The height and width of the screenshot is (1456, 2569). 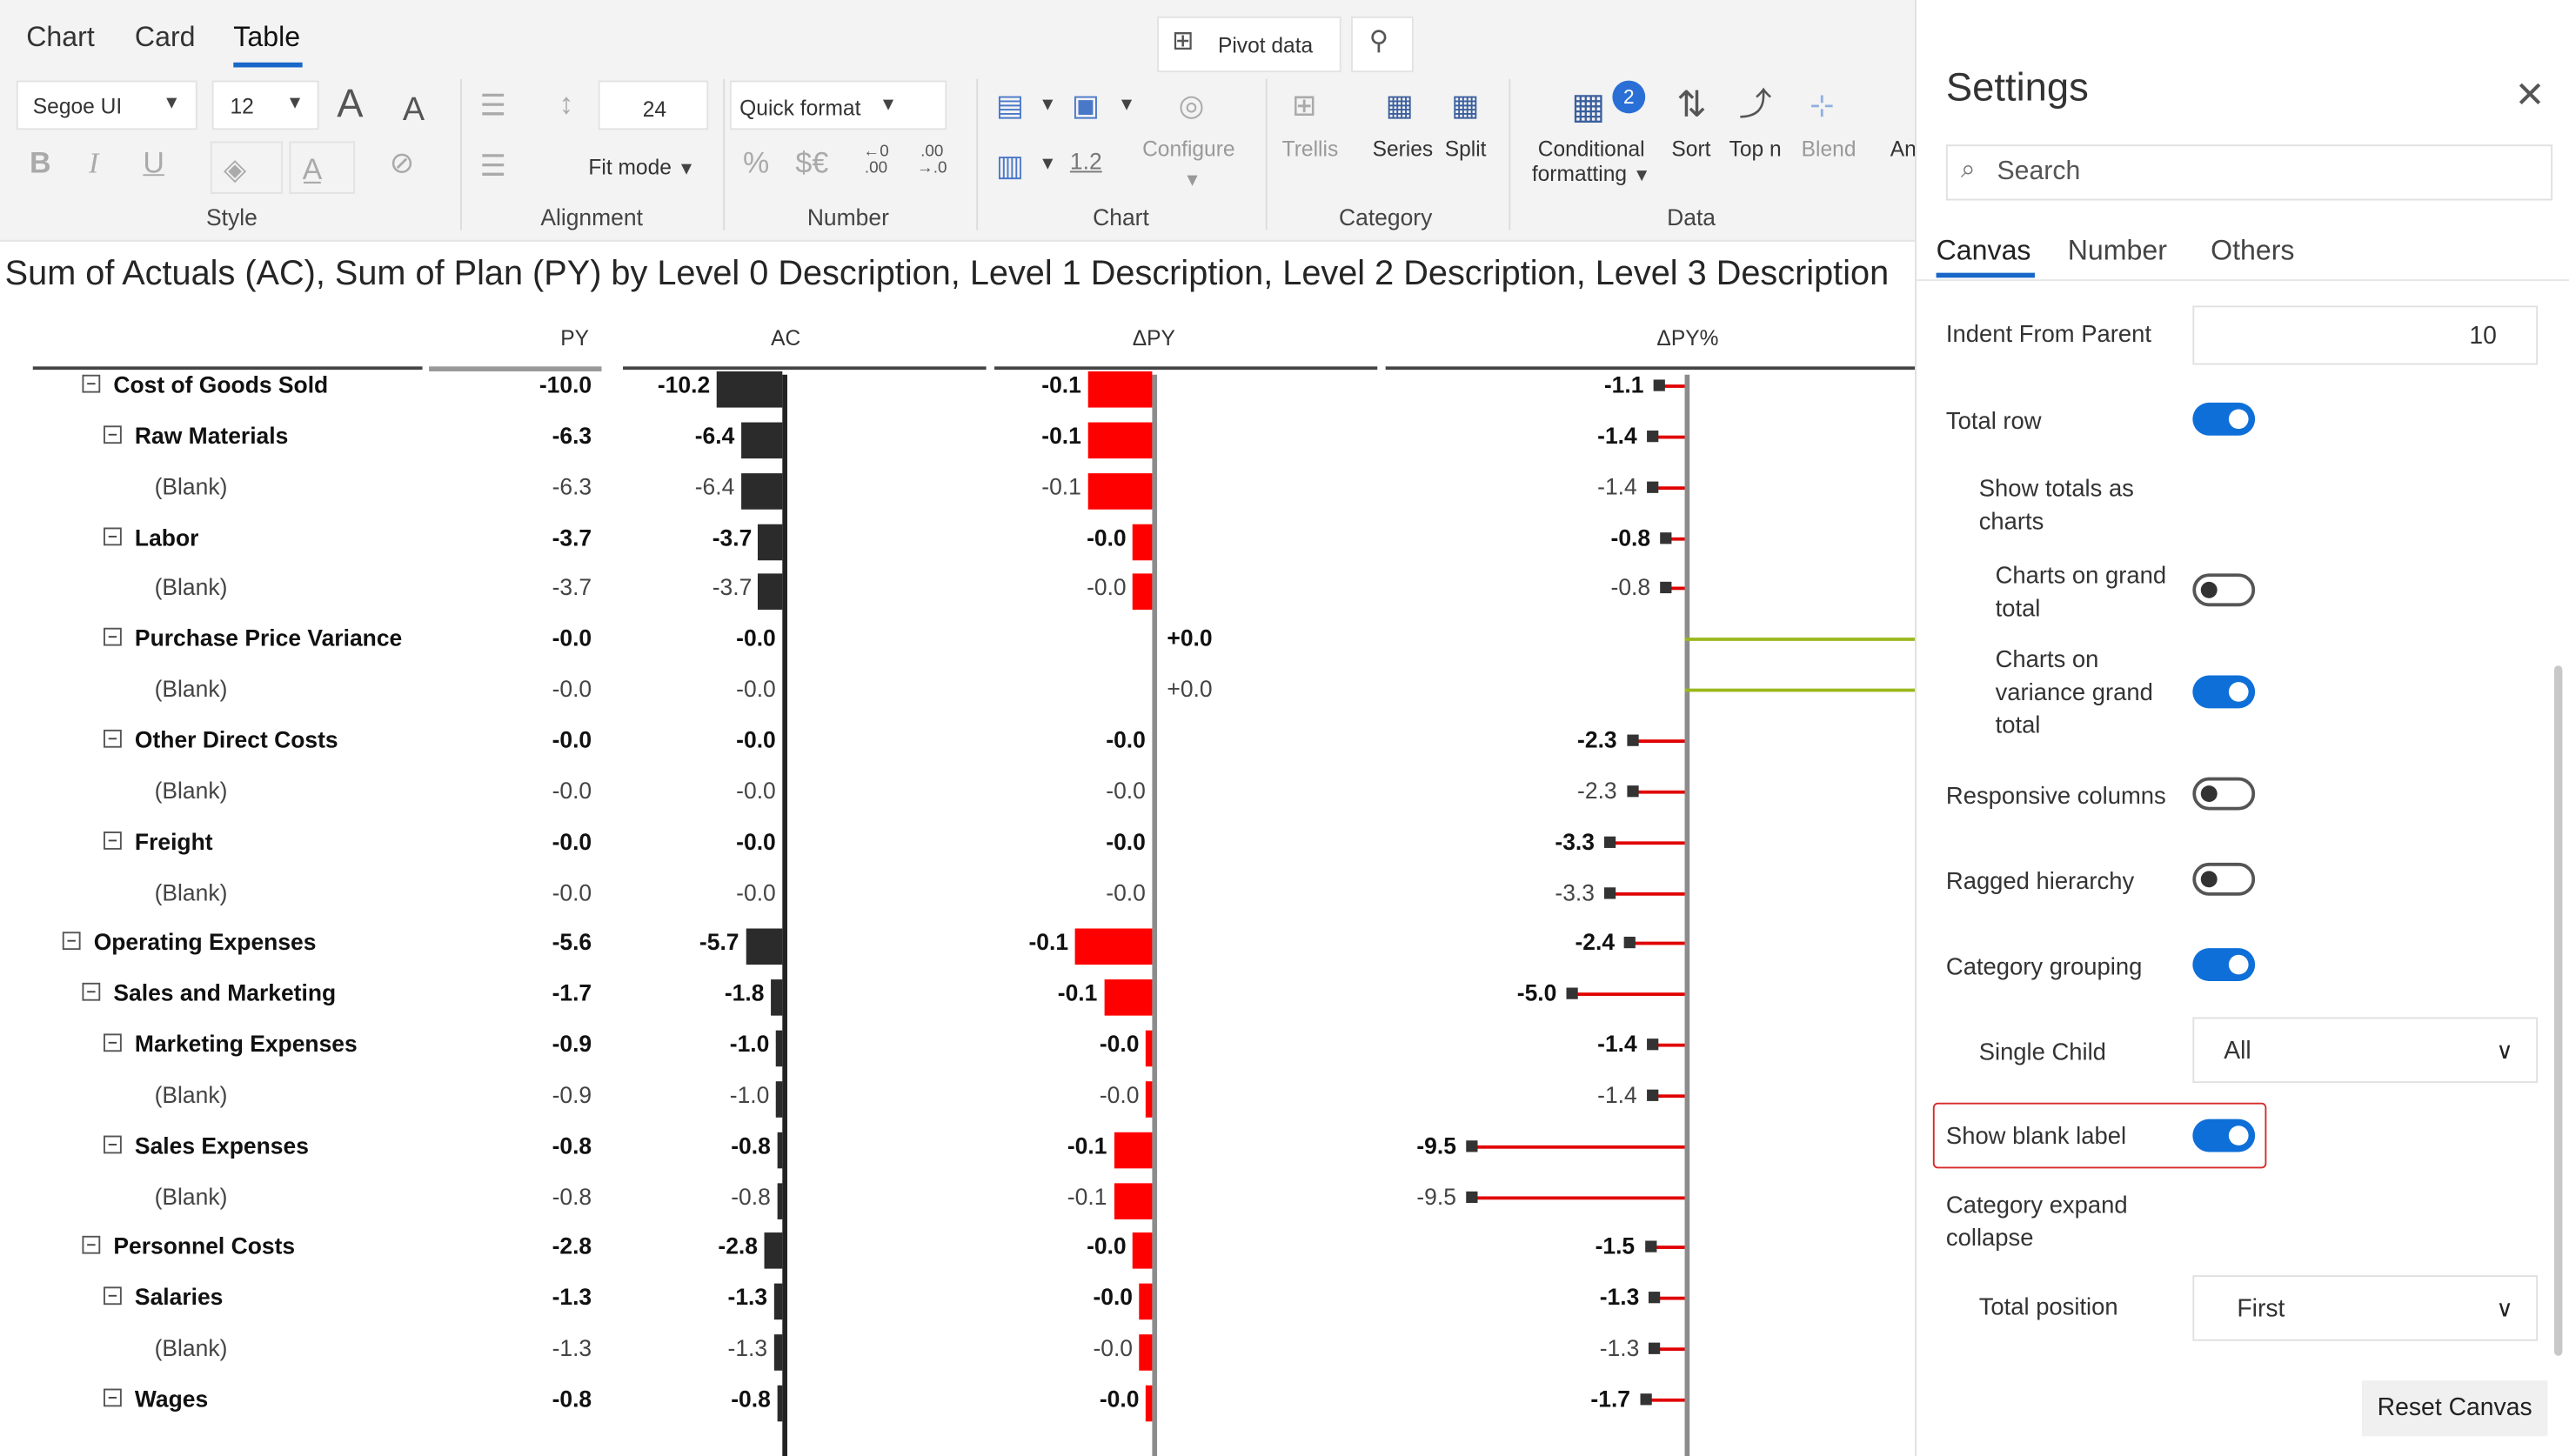 What do you see at coordinates (1755, 105) in the screenshot?
I see `top-n-icon: ⤴` at bounding box center [1755, 105].